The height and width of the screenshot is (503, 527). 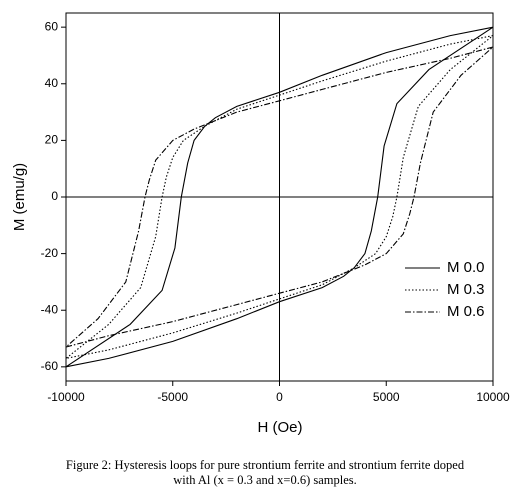 I want to click on legend-label: M 0.0, so click(x=466, y=267).